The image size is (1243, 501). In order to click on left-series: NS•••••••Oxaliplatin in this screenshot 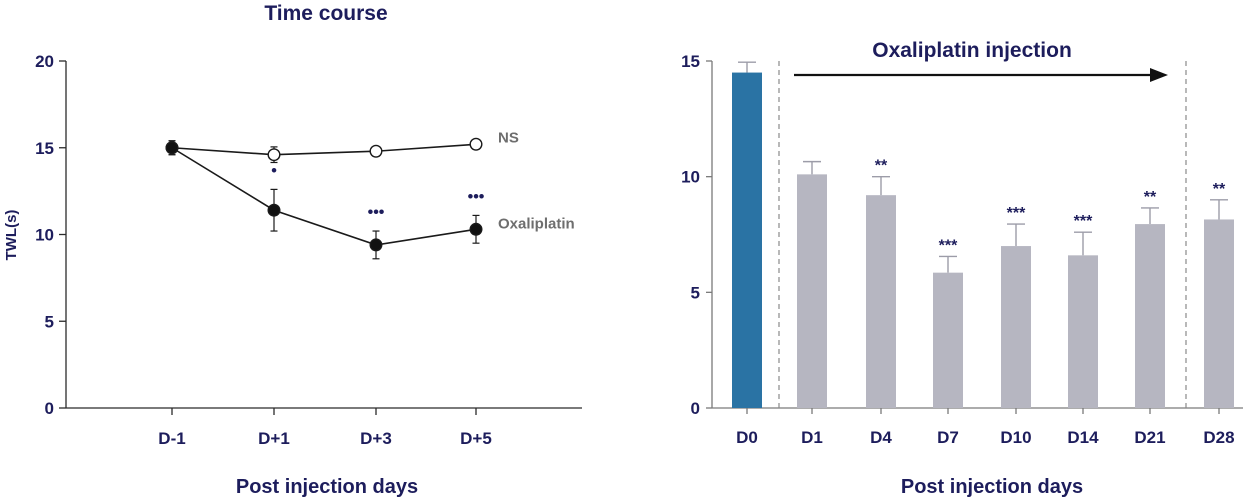, I will do `click(370, 194)`.